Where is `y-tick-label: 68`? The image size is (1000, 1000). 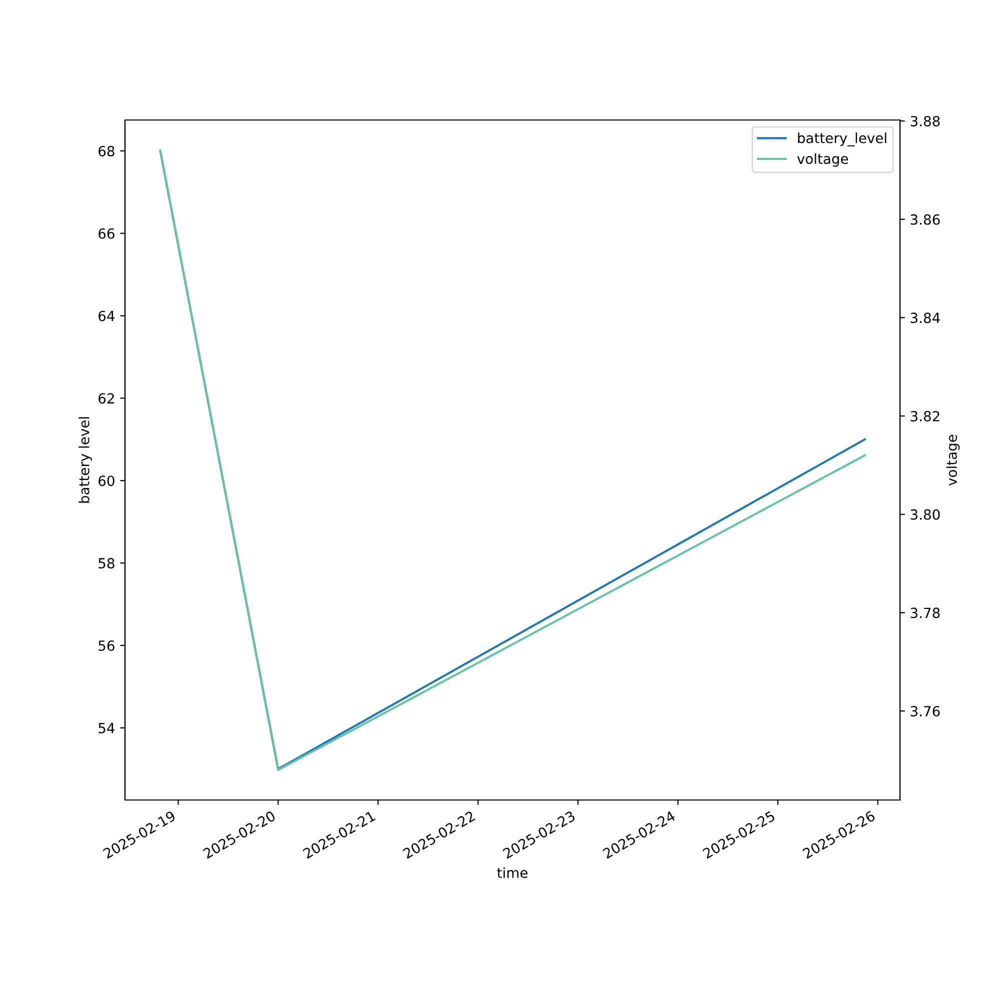 y-tick-label: 68 is located at coordinates (106, 151).